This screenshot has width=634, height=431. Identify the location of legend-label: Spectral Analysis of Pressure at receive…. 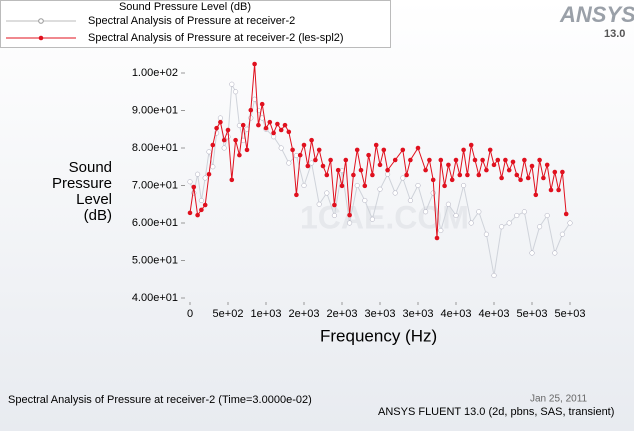
(191, 21).